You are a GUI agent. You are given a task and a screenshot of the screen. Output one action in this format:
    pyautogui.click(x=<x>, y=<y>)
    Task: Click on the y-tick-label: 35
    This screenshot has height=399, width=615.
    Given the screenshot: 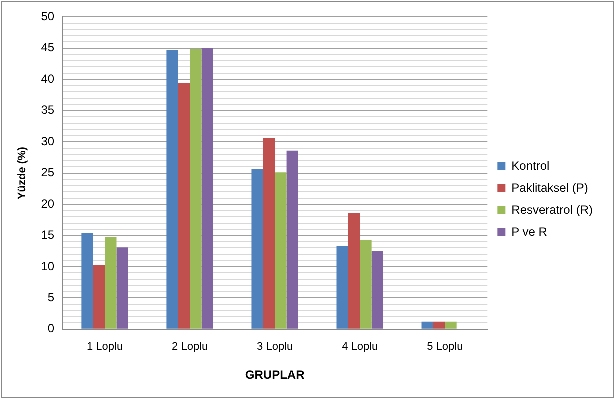 What is the action you would take?
    pyautogui.click(x=48, y=110)
    